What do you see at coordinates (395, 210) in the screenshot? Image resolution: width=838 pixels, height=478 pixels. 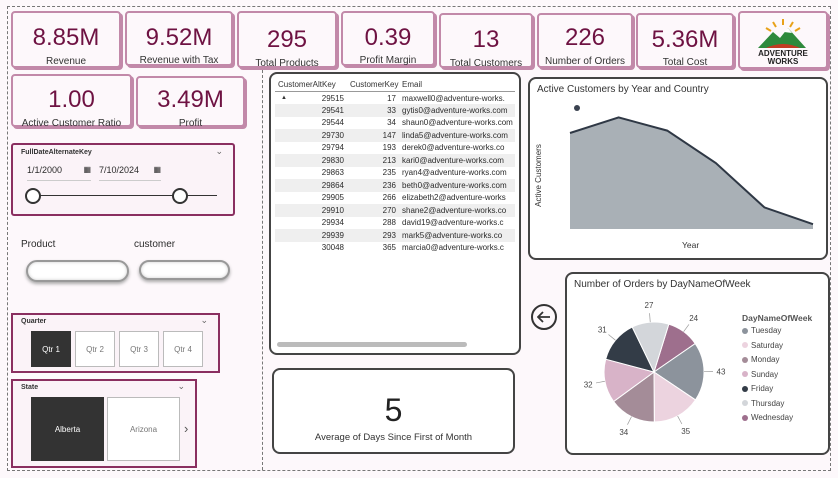 I see `table-row: 29910 270 shane2@adventure-works.co` at bounding box center [395, 210].